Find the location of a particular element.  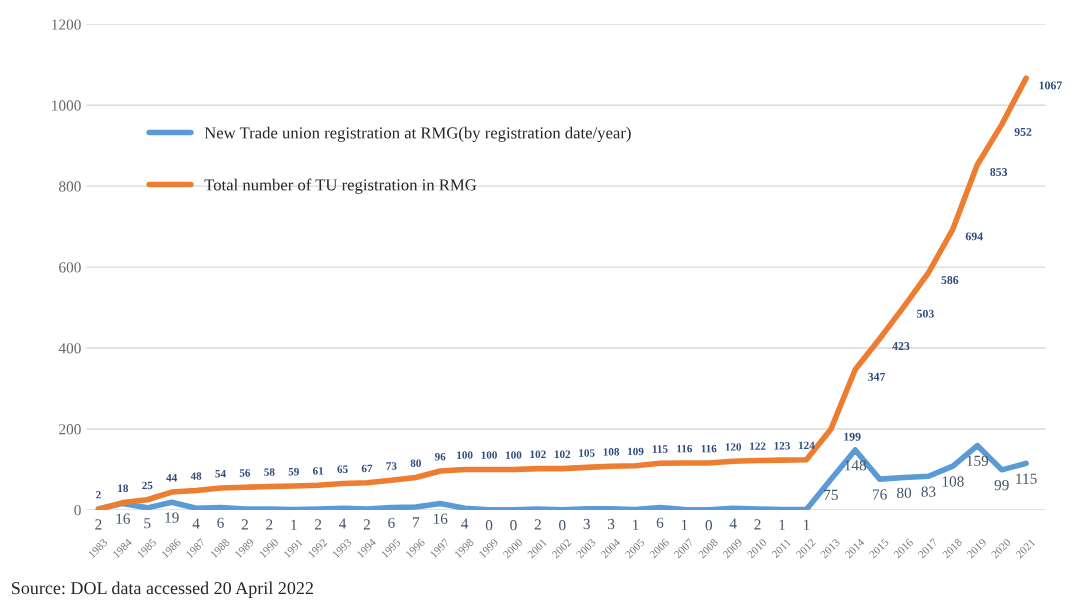

data-label: 75 is located at coordinates (831, 494).